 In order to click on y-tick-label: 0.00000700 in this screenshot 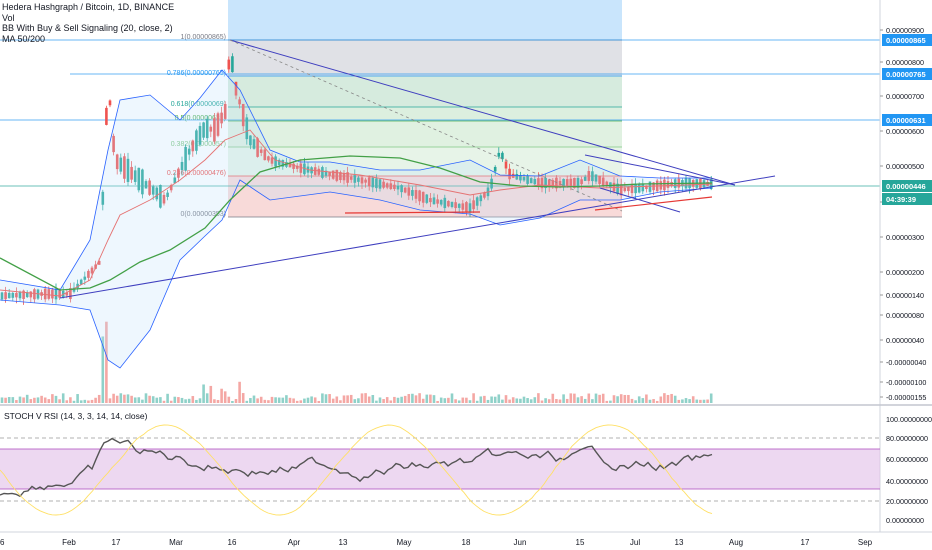, I will do `click(905, 96)`.